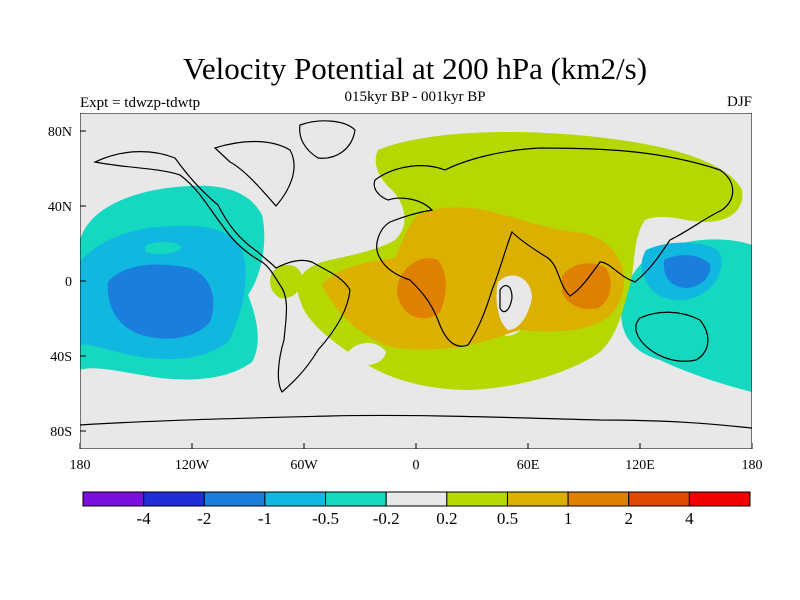 This screenshot has width=800, height=600. I want to click on lat-tick-label: 40S, so click(61, 357).